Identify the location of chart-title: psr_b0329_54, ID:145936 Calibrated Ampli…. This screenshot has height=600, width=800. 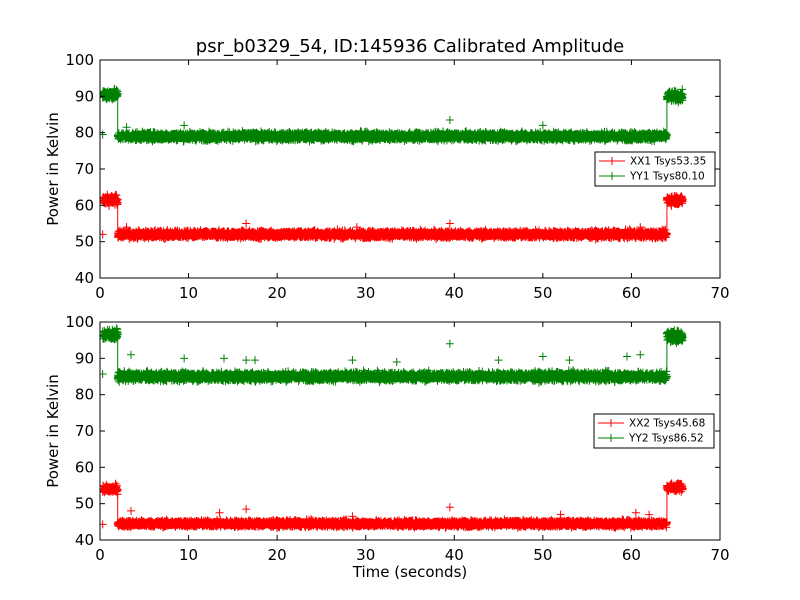
(410, 46).